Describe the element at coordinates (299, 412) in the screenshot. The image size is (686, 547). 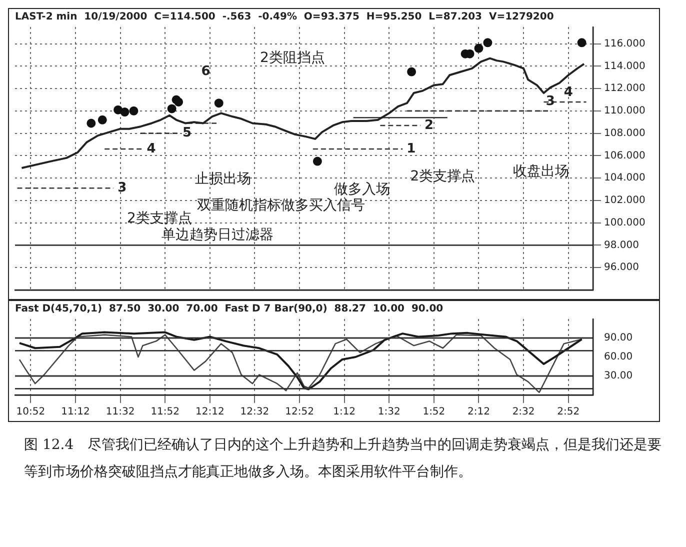
I see `x-tick-label: 12:52` at that location.